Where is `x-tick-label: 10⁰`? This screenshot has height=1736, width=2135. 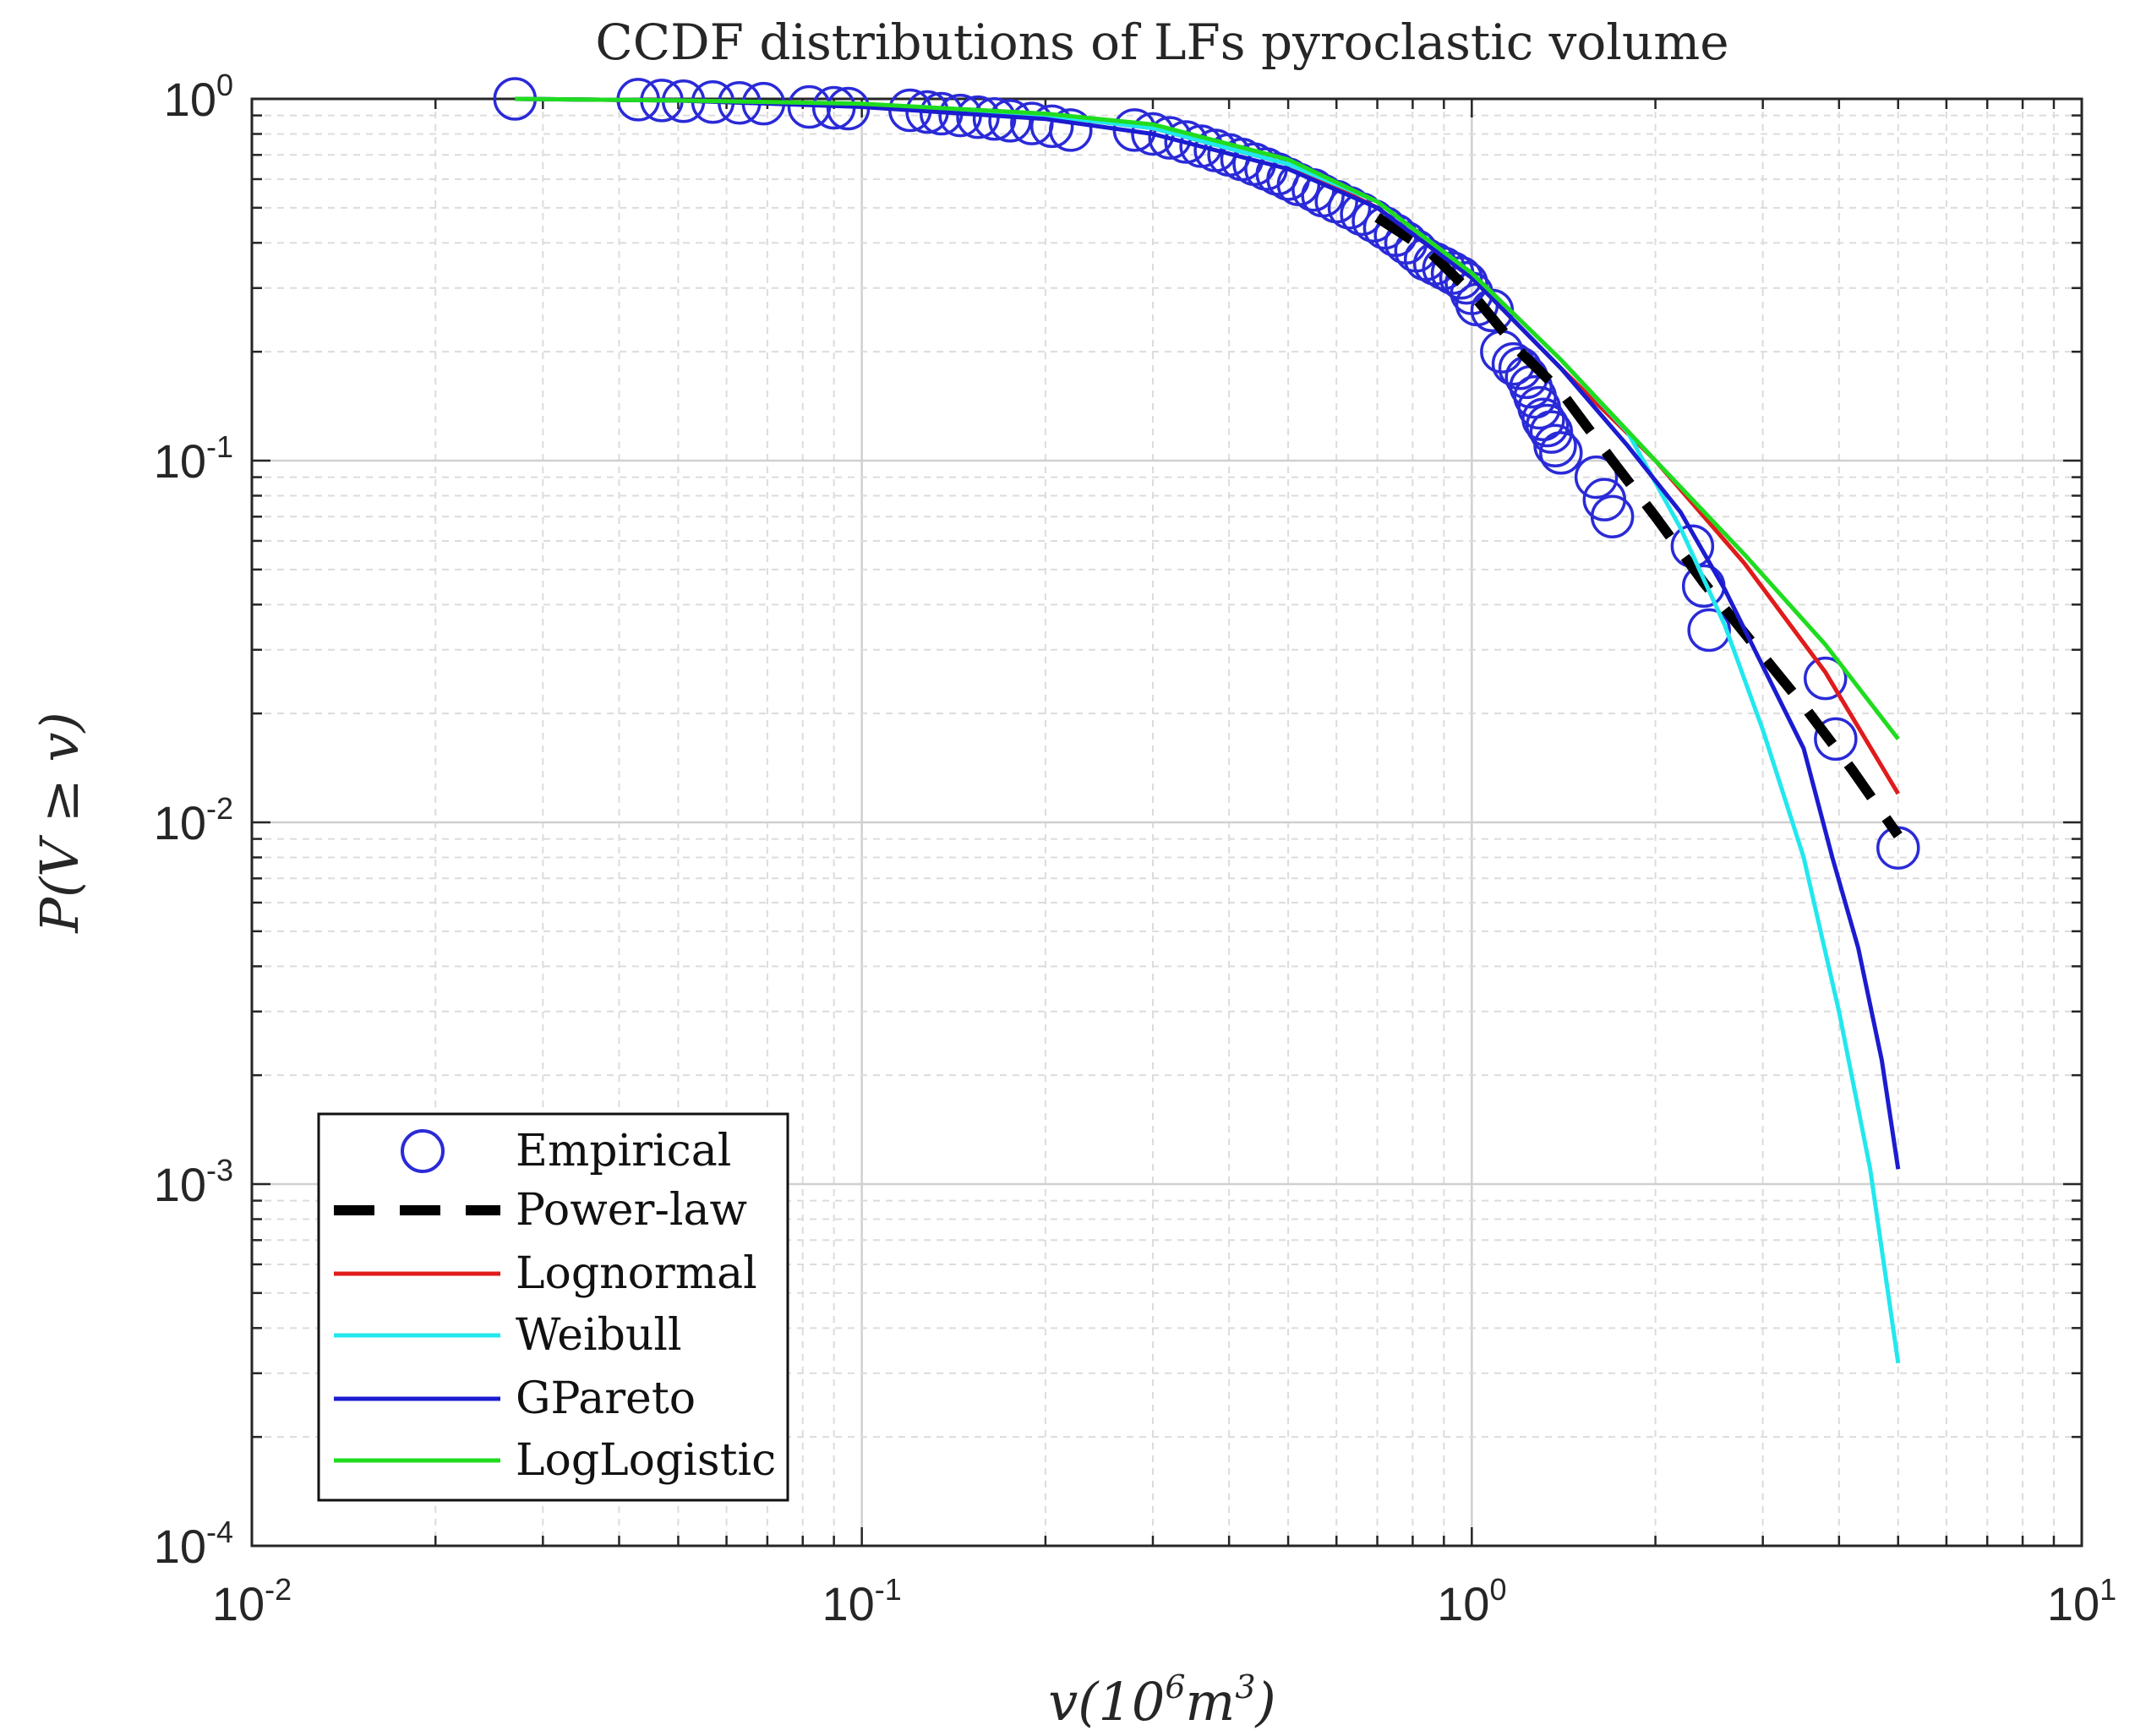
x-tick-label: 10⁰ is located at coordinates (1471, 1601).